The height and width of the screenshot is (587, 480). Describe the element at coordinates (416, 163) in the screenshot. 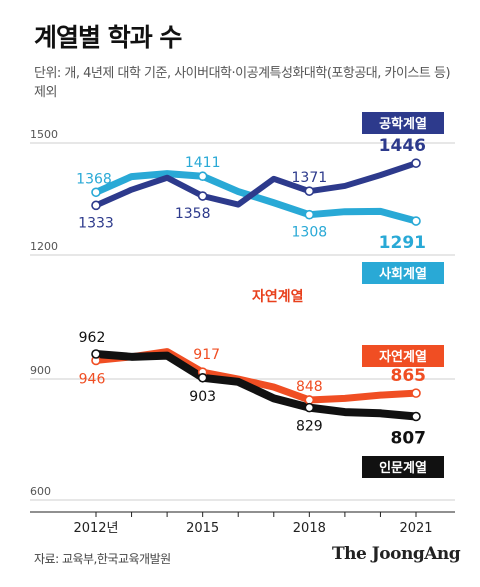

I see `data-point-engineering-2021` at that location.